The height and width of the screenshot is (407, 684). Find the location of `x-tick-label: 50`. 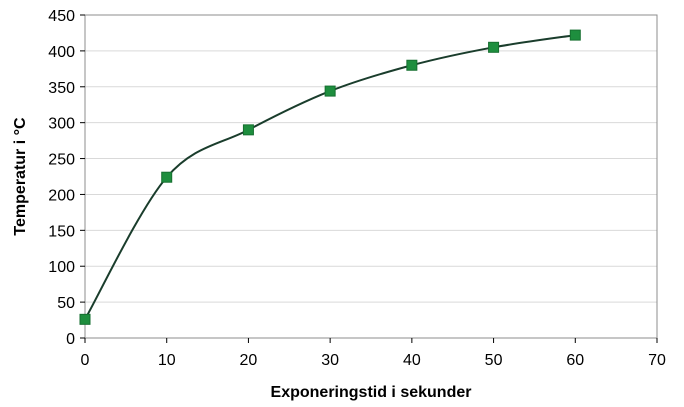

x-tick-label: 50 is located at coordinates (494, 360).